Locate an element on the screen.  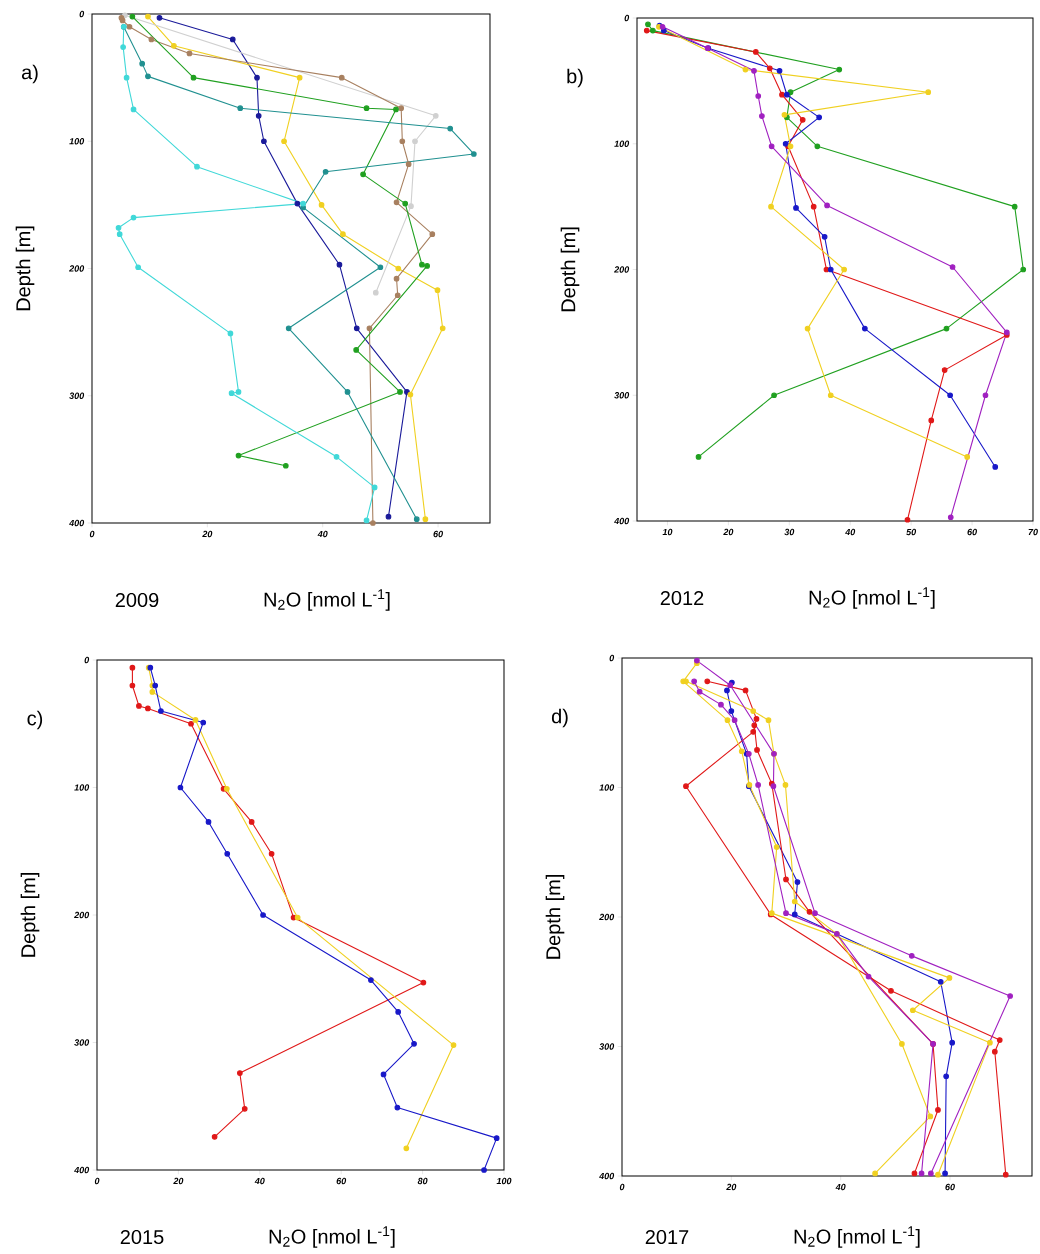
text: a) is located at coordinates (29, 74).